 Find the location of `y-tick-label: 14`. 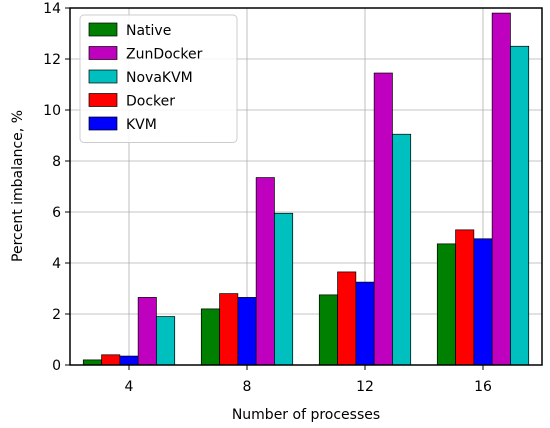

y-tick-label: 14 is located at coordinates (52, 9).